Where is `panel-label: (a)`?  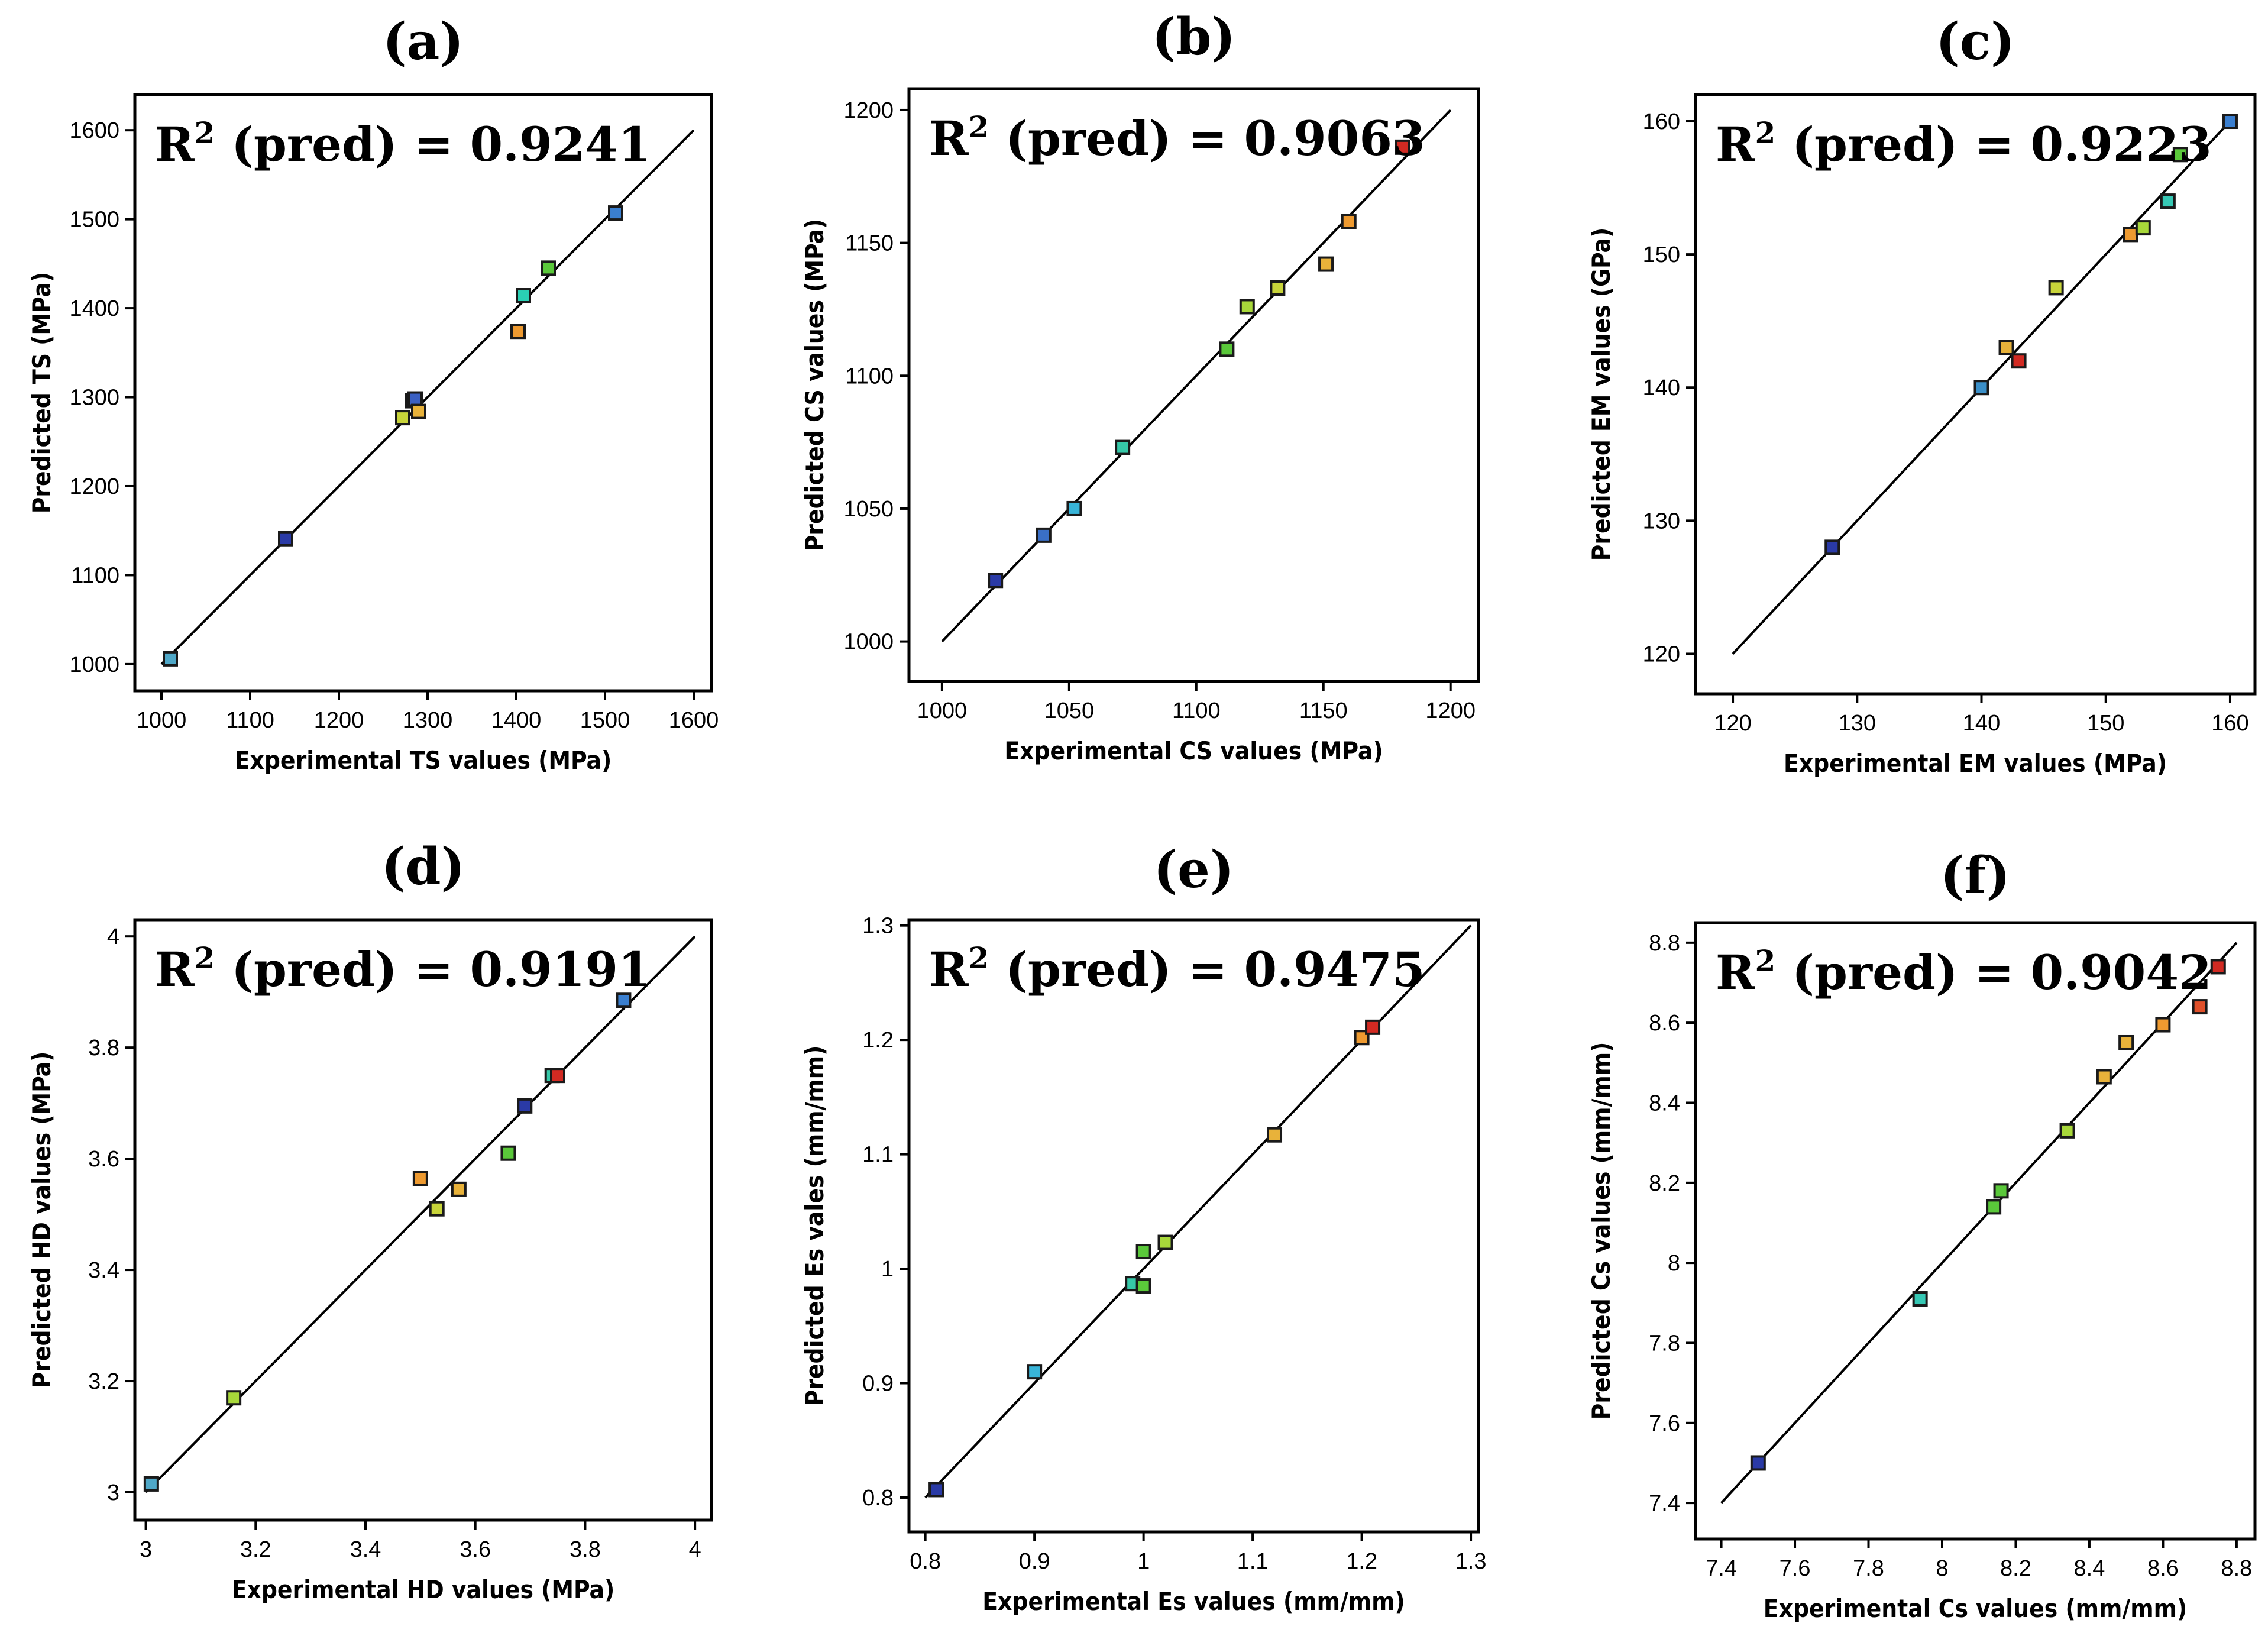 panel-label: (a) is located at coordinates (424, 42).